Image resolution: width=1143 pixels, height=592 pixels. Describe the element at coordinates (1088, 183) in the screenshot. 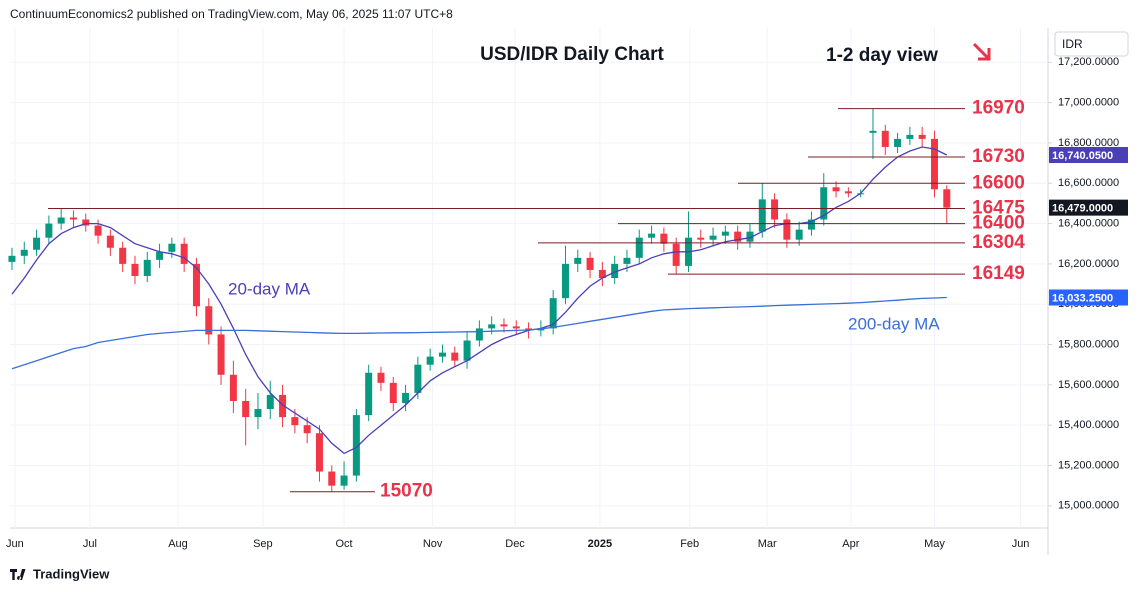

I see `y-tick-label: 16,600.0000` at that location.